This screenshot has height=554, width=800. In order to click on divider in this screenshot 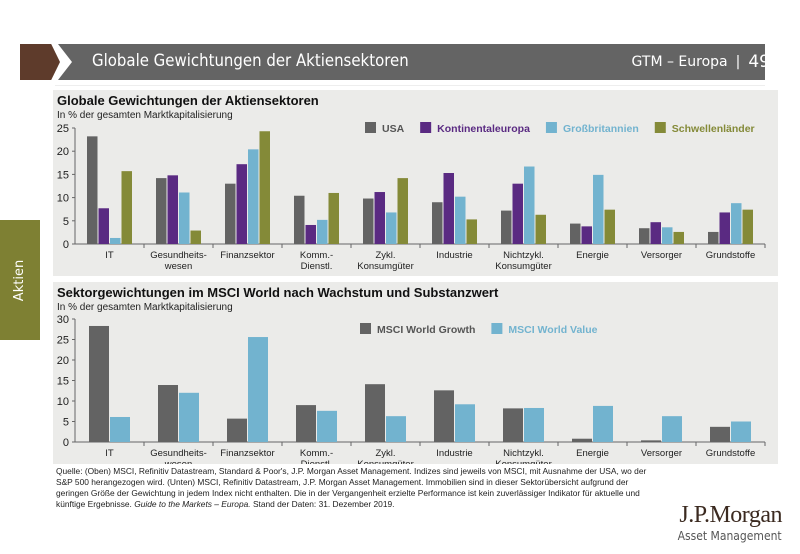, I will do `click(410, 85)`.